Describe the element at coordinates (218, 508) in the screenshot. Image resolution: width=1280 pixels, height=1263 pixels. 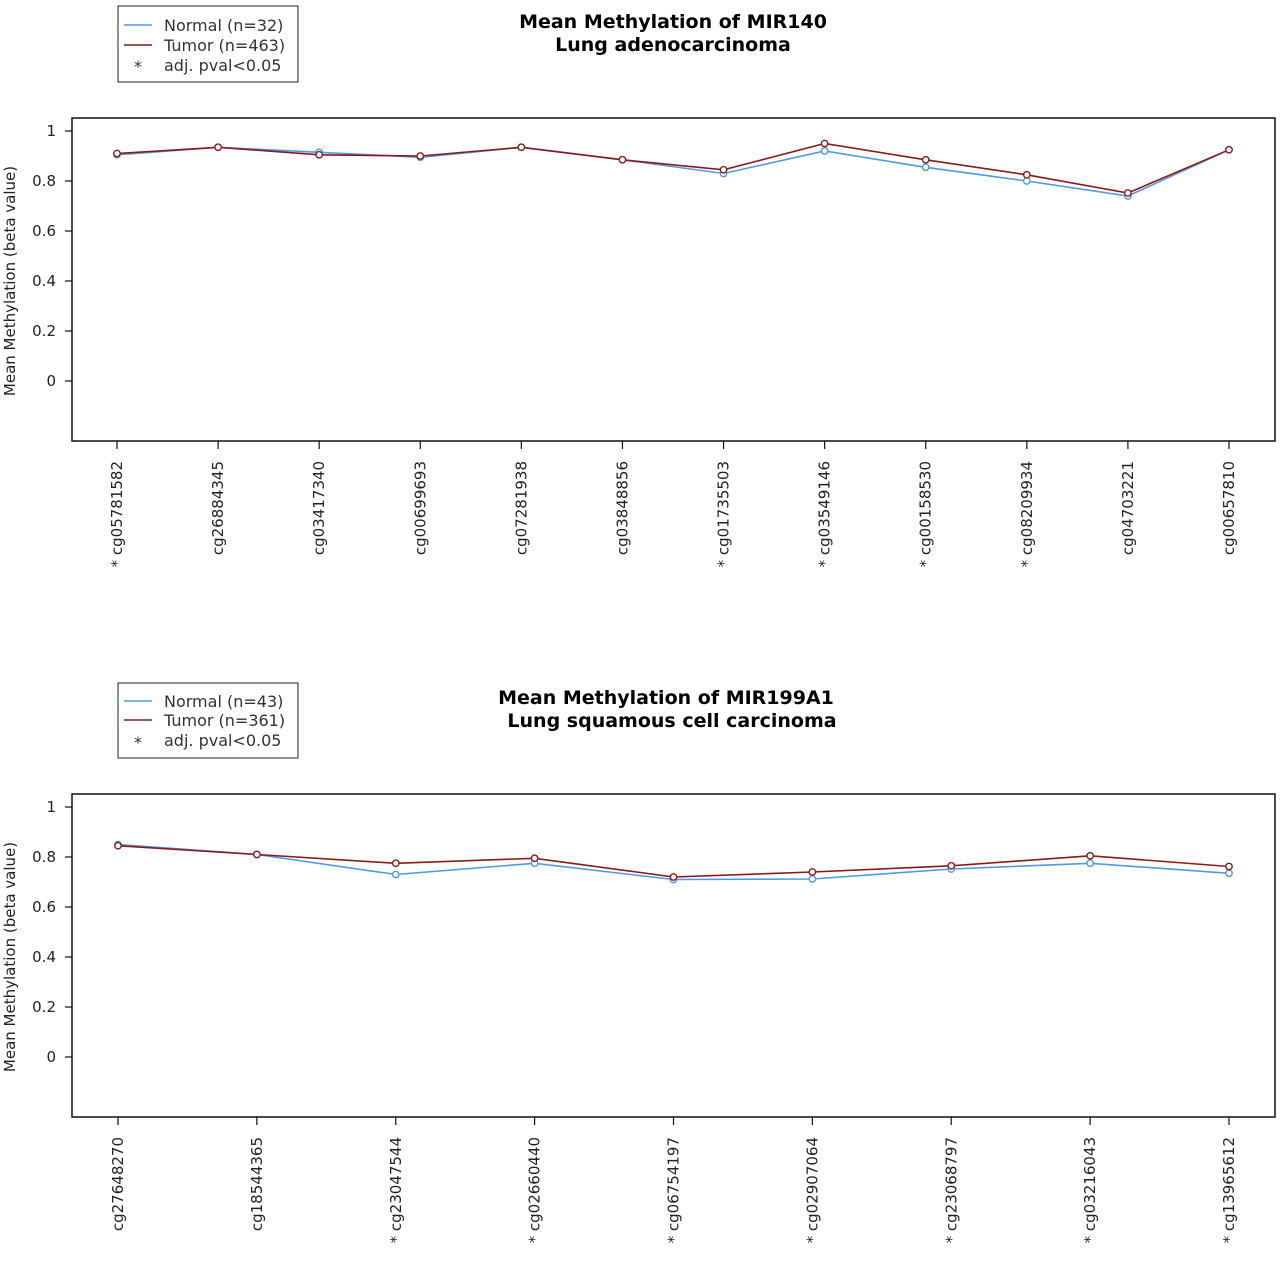
I see `x-tick-label: cg26884345` at that location.